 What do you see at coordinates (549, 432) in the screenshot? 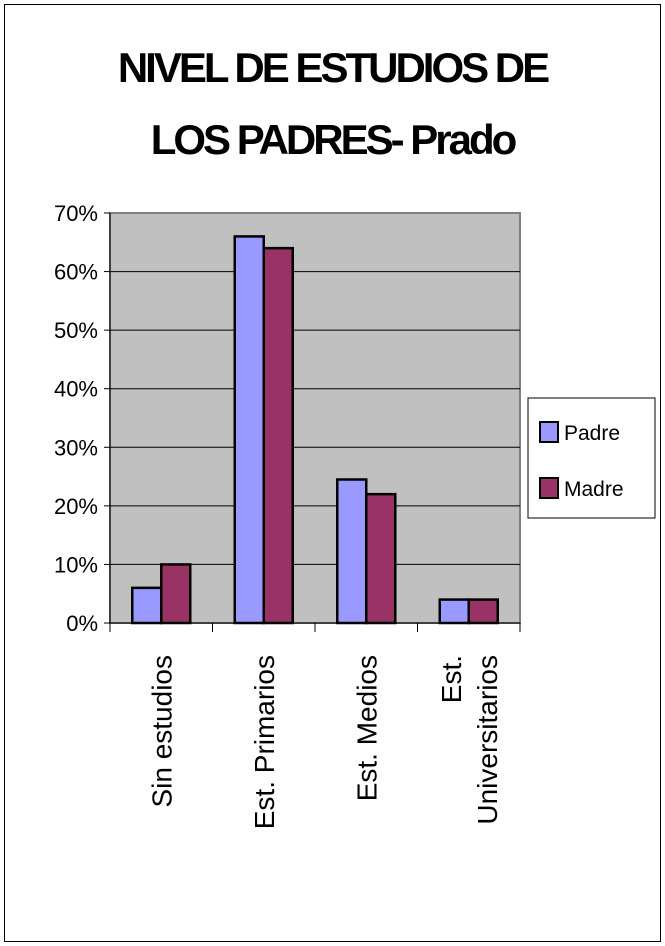
I see `legend-swatch-padre` at bounding box center [549, 432].